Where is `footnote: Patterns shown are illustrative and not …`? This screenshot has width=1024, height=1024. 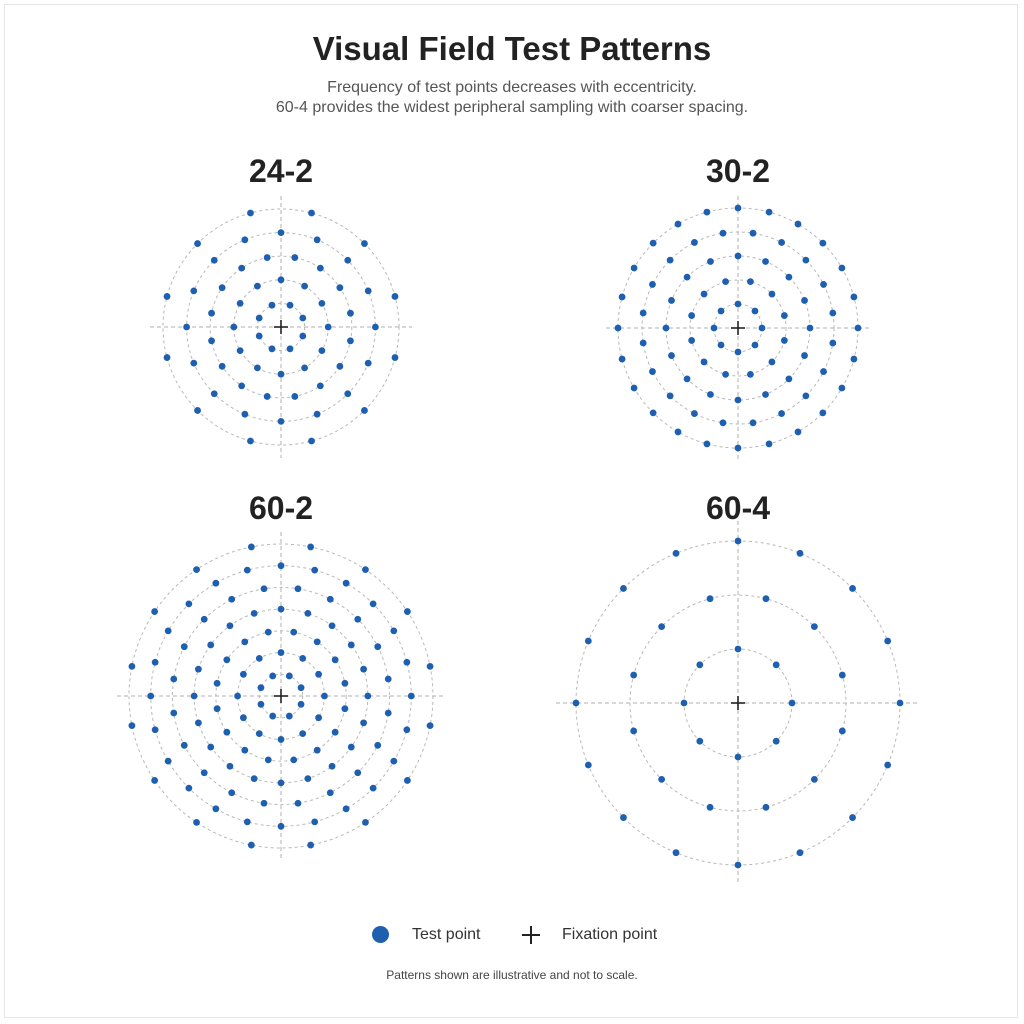 footnote: Patterns shown are illustrative and not … is located at coordinates (512, 975).